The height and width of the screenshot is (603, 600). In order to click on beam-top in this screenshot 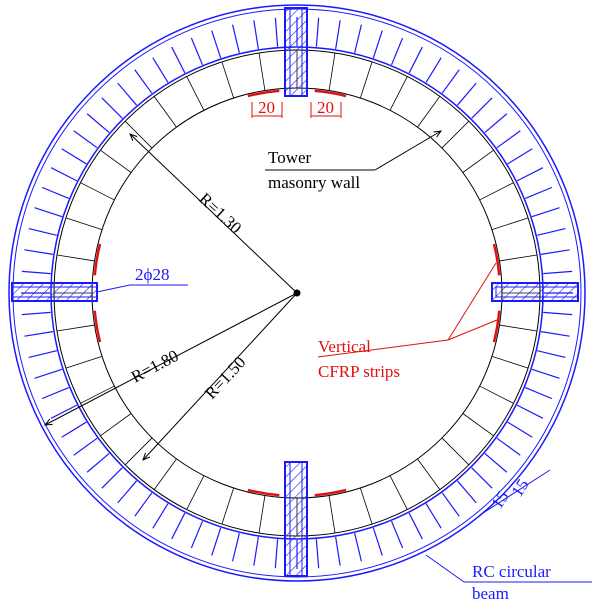, I will do `click(296, 52)`.